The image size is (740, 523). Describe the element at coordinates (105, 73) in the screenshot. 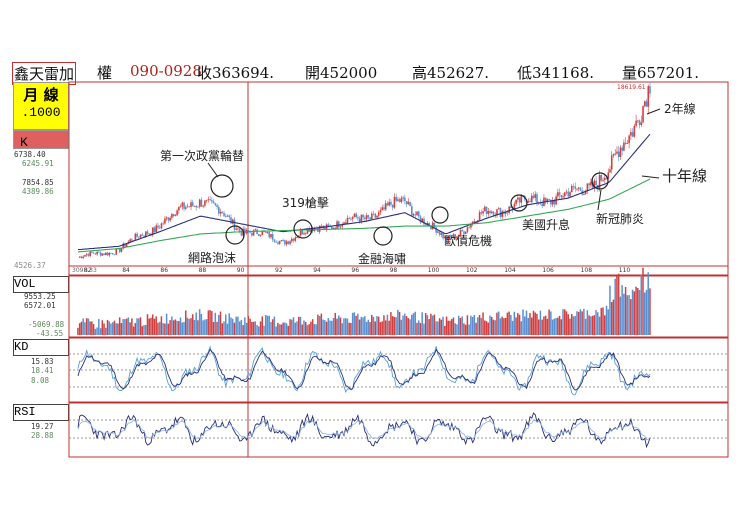

I see `right-label: 權` at that location.